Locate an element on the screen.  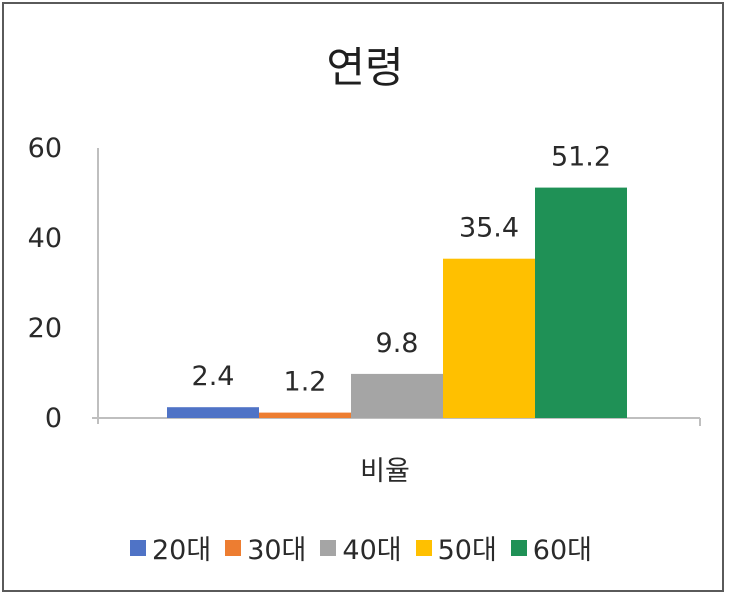
y-tick-label: 0 is located at coordinates (53, 418).